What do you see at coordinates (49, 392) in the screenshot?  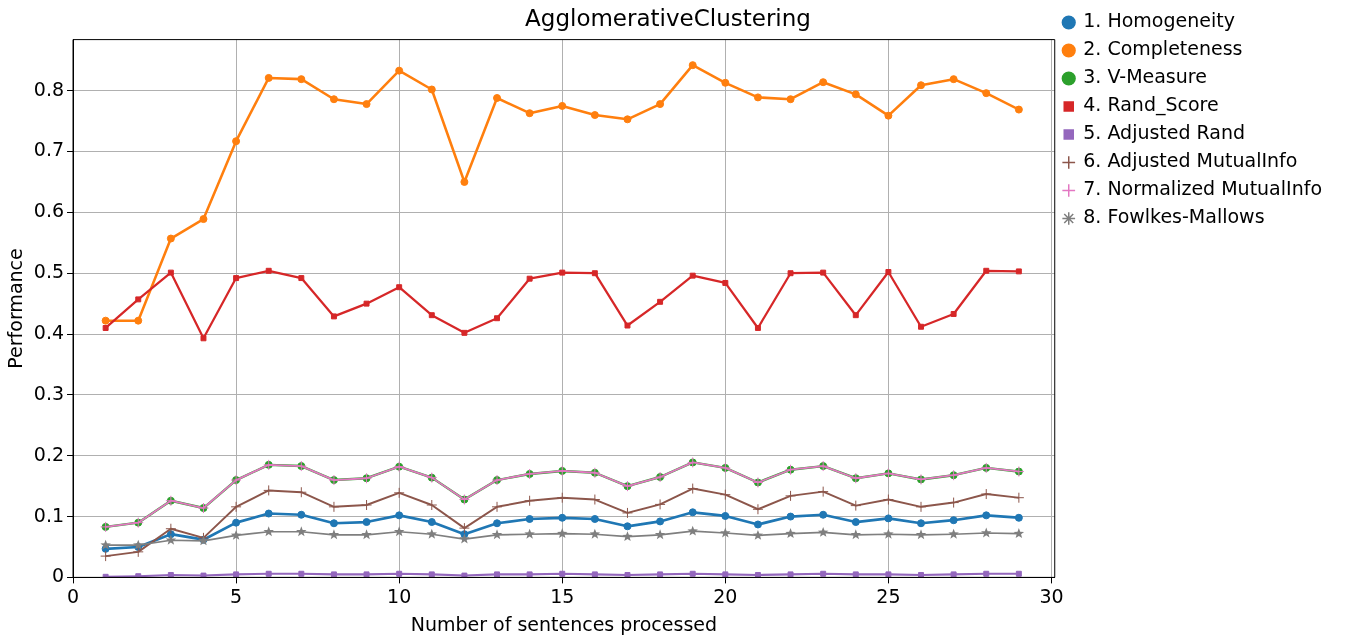 I see `y-tick-label: 0.3` at bounding box center [49, 392].